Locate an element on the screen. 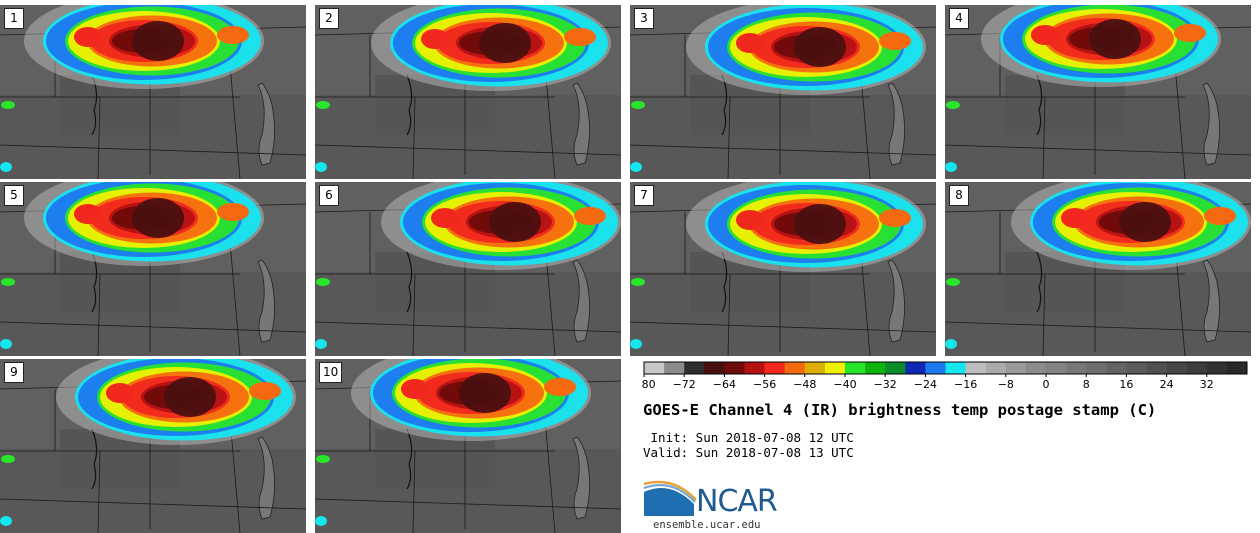 This screenshot has width=1260, height=533. colorbar-tick-label: −48 is located at coordinates (804, 384).